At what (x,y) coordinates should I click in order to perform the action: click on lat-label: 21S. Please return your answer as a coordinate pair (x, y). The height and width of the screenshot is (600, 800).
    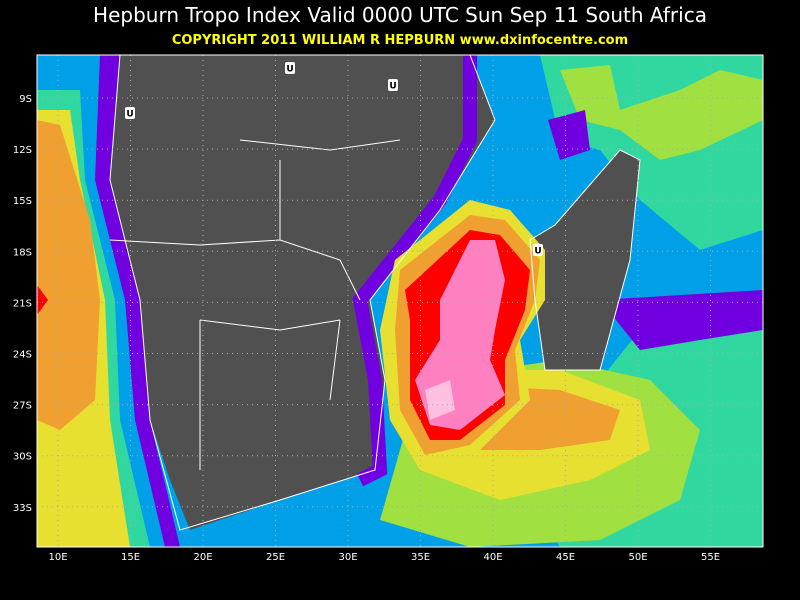
    Looking at the image, I should click on (22, 303).